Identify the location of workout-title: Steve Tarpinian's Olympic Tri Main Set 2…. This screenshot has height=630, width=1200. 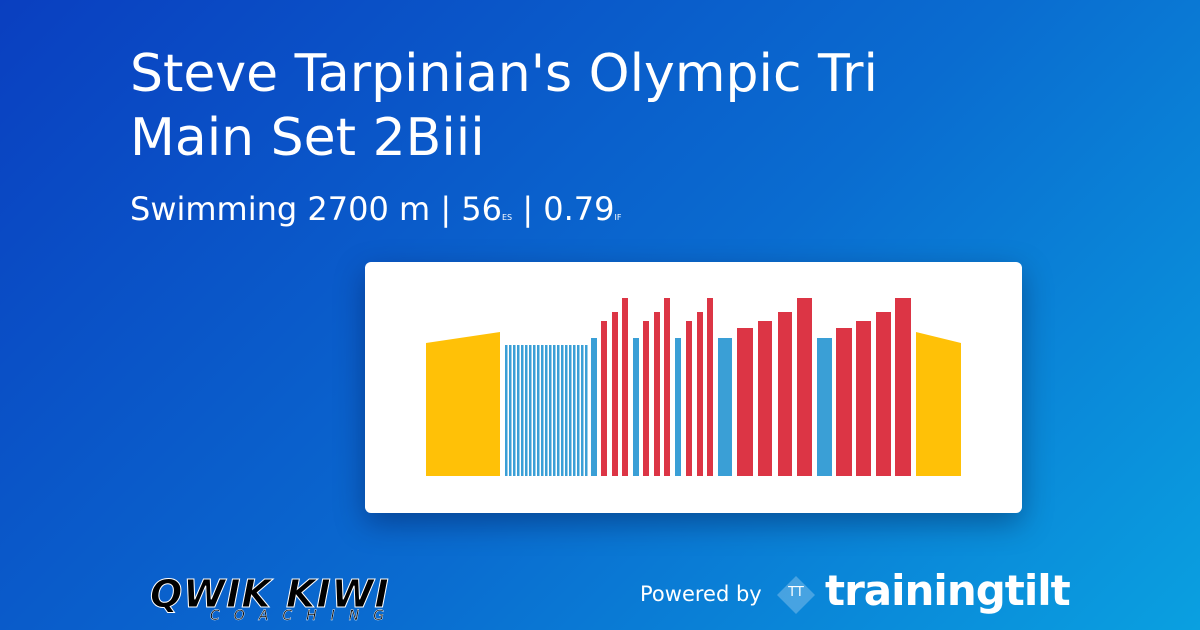
(504, 106).